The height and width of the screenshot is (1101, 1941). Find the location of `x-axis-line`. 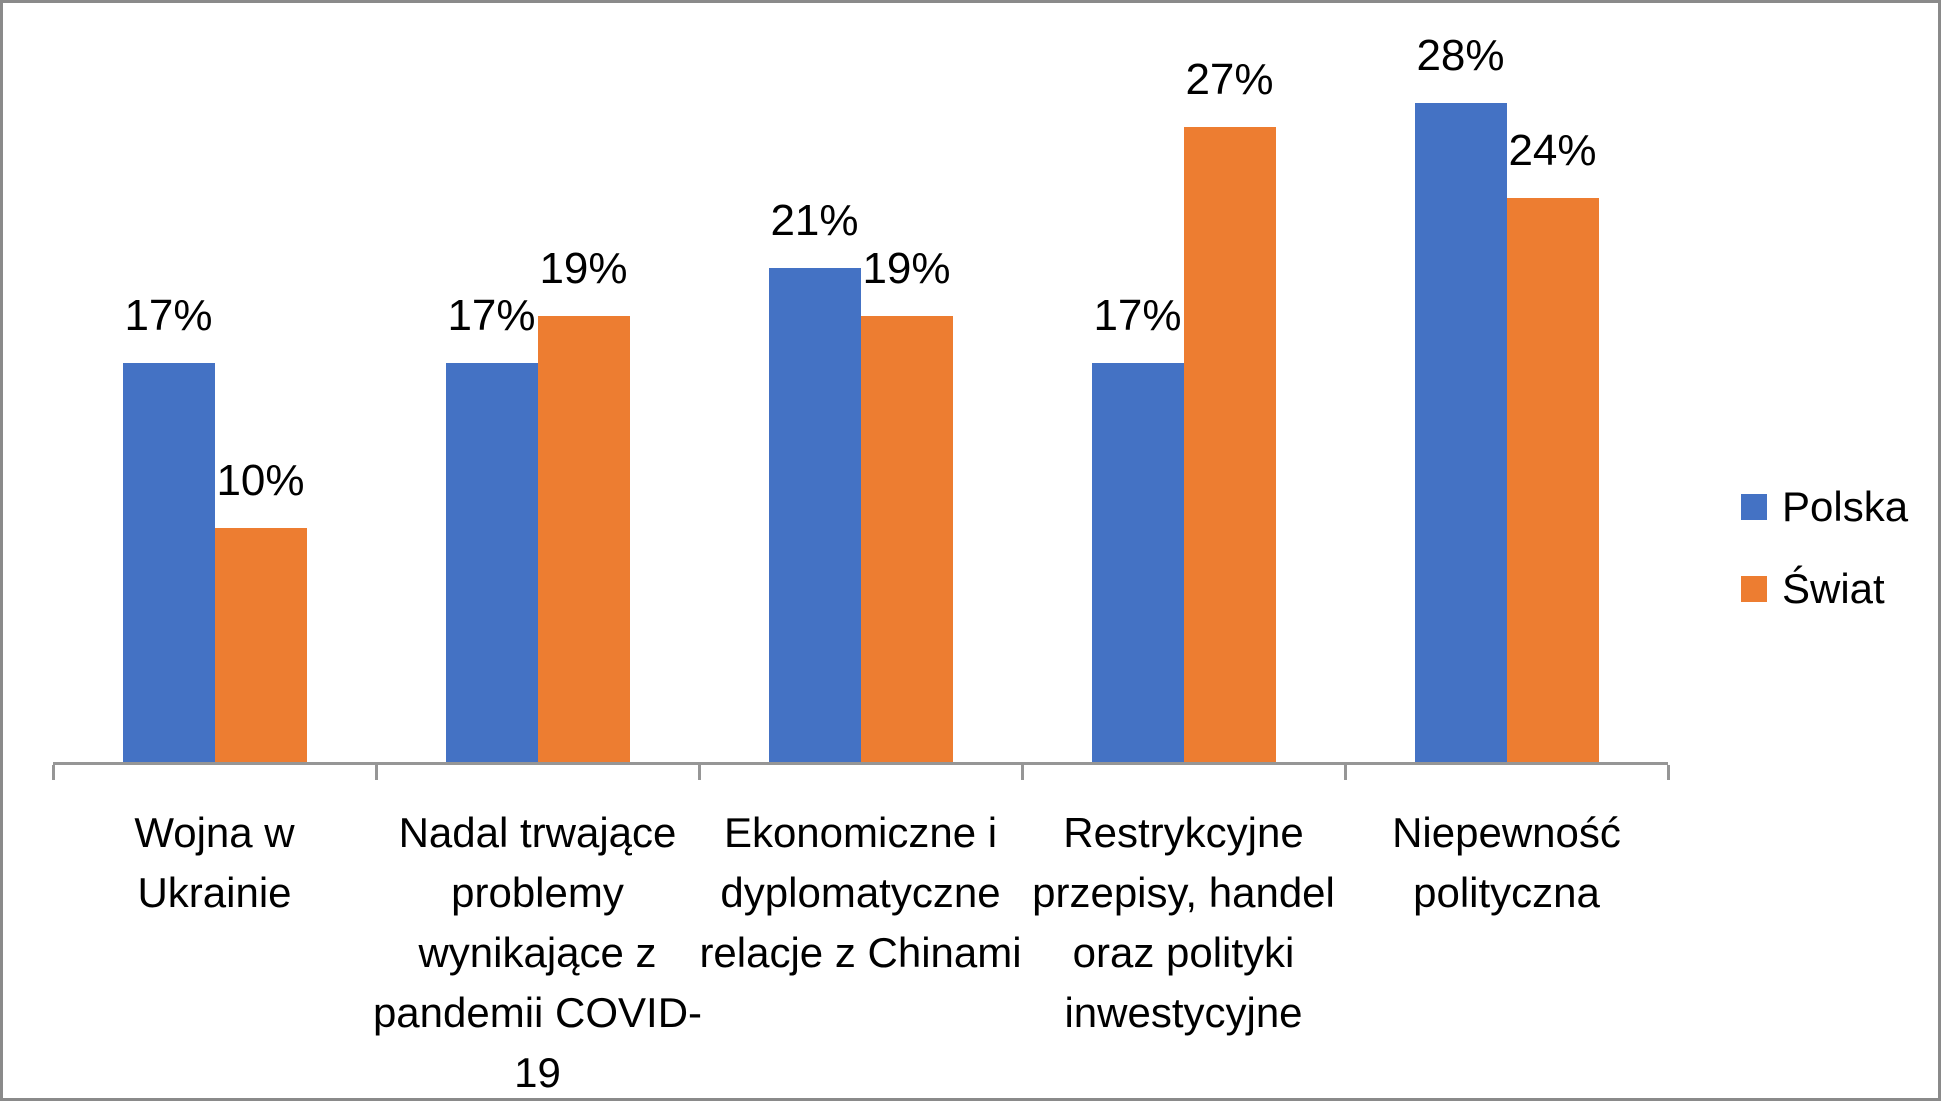

x-axis-line is located at coordinates (860, 763).